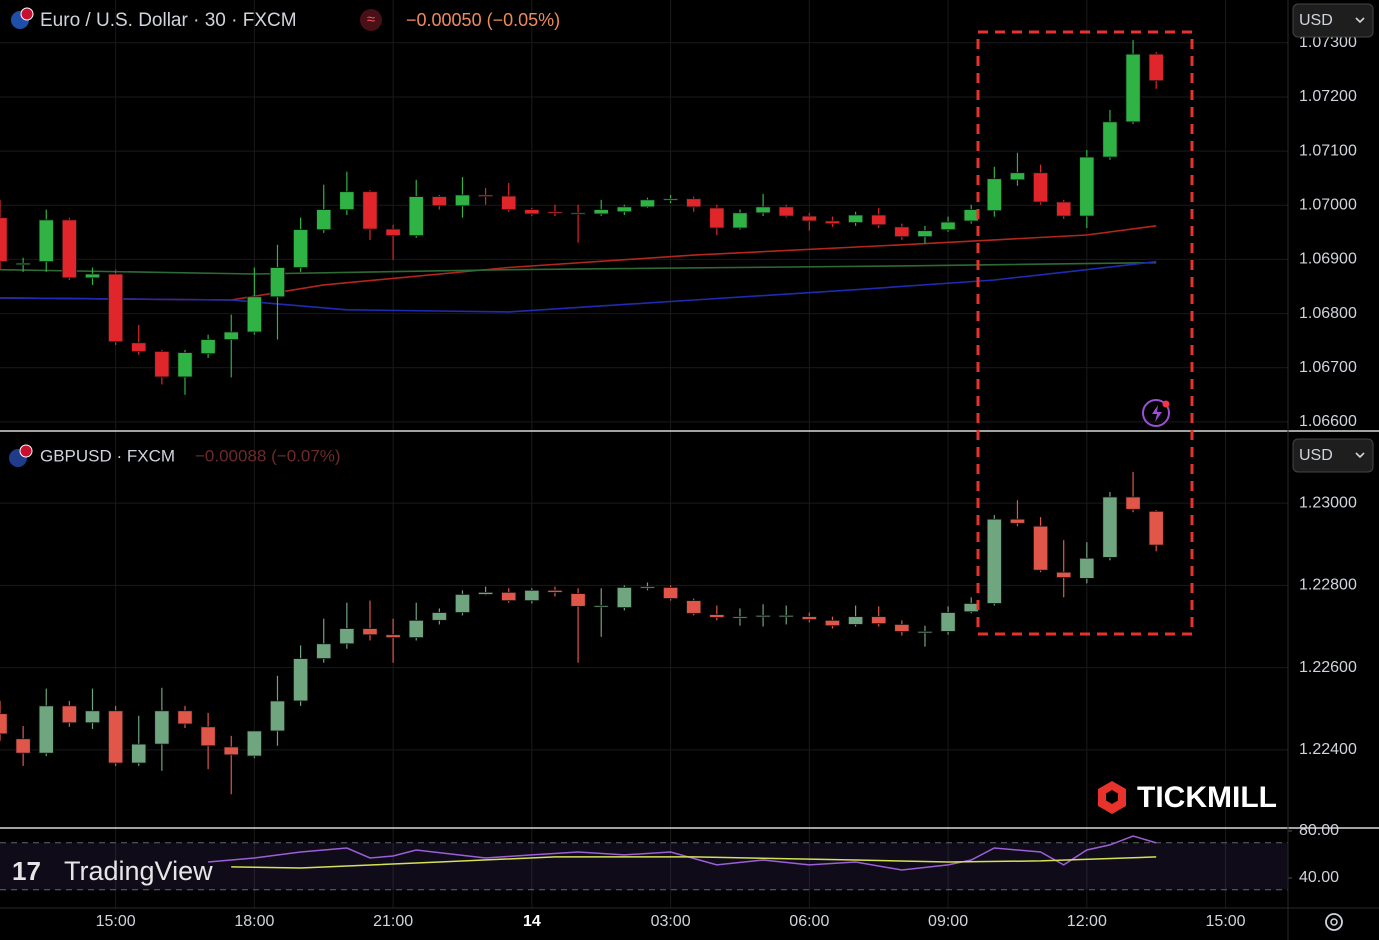  What do you see at coordinates (1328, 42) in the screenshot?
I see `y-tick-label: 1.07300` at bounding box center [1328, 42].